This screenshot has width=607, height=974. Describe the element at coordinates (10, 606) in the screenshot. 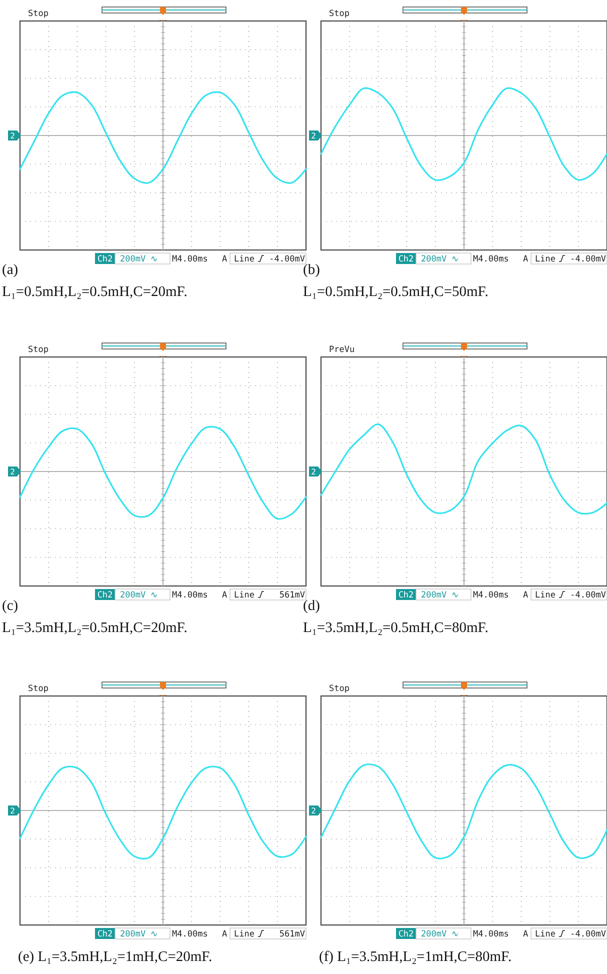

I see `text: (c)` at that location.